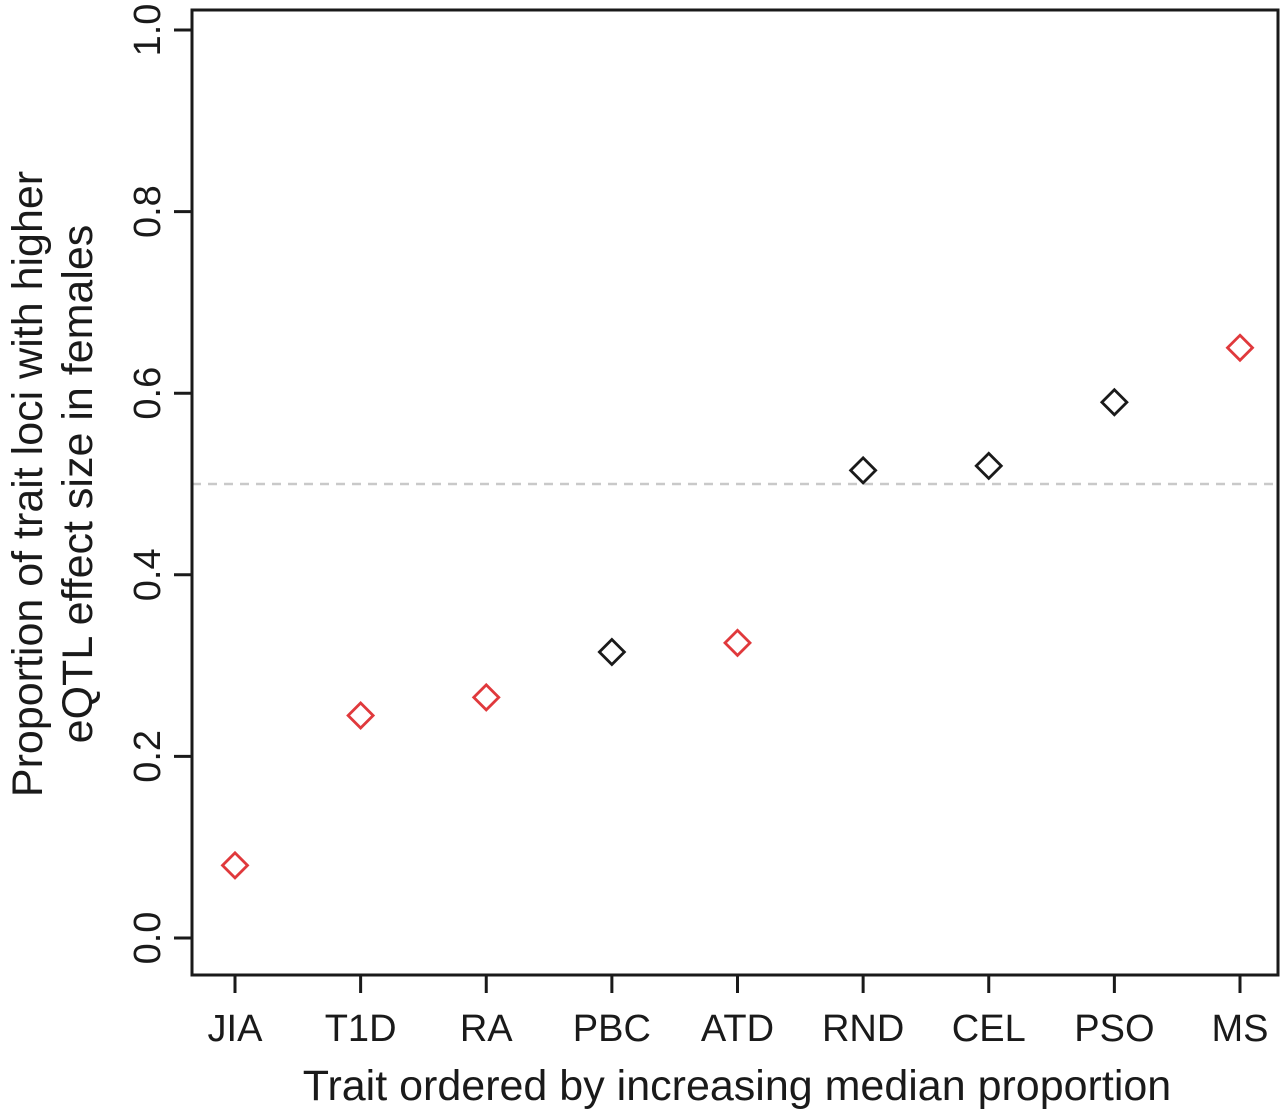 The image size is (1280, 1116). What do you see at coordinates (148, 393) in the screenshot?
I see `y-axis-tick-label: 0.6` at bounding box center [148, 393].